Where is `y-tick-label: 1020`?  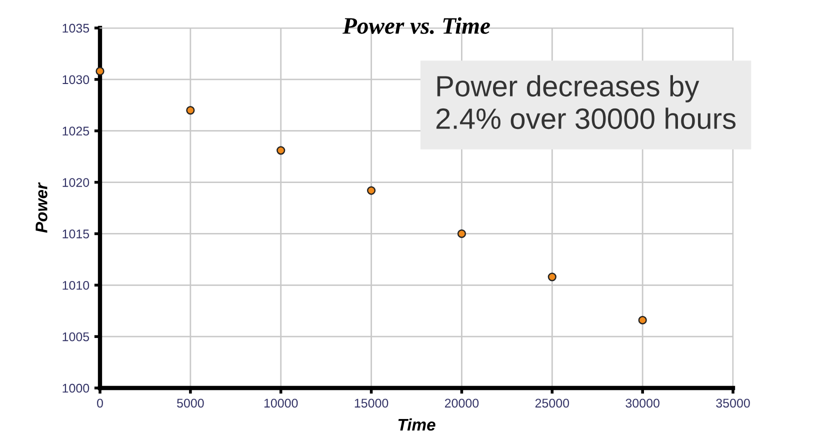
y-tick-label: 1020 is located at coordinates (76, 182).